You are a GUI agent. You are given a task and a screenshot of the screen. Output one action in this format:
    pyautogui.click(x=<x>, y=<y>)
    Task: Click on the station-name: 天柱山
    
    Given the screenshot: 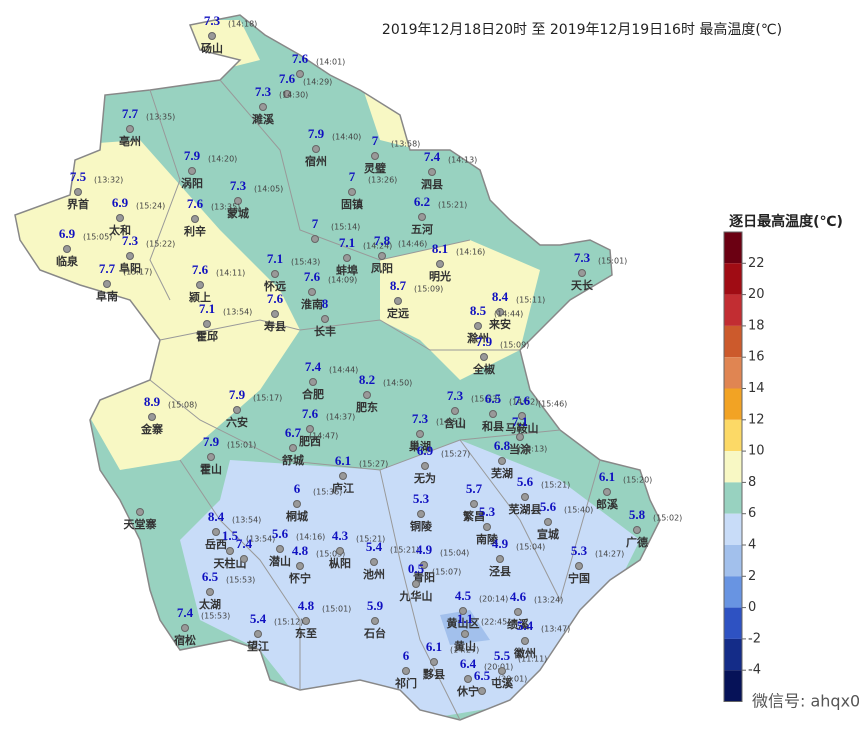 What is the action you would take?
    pyautogui.click(x=230, y=563)
    